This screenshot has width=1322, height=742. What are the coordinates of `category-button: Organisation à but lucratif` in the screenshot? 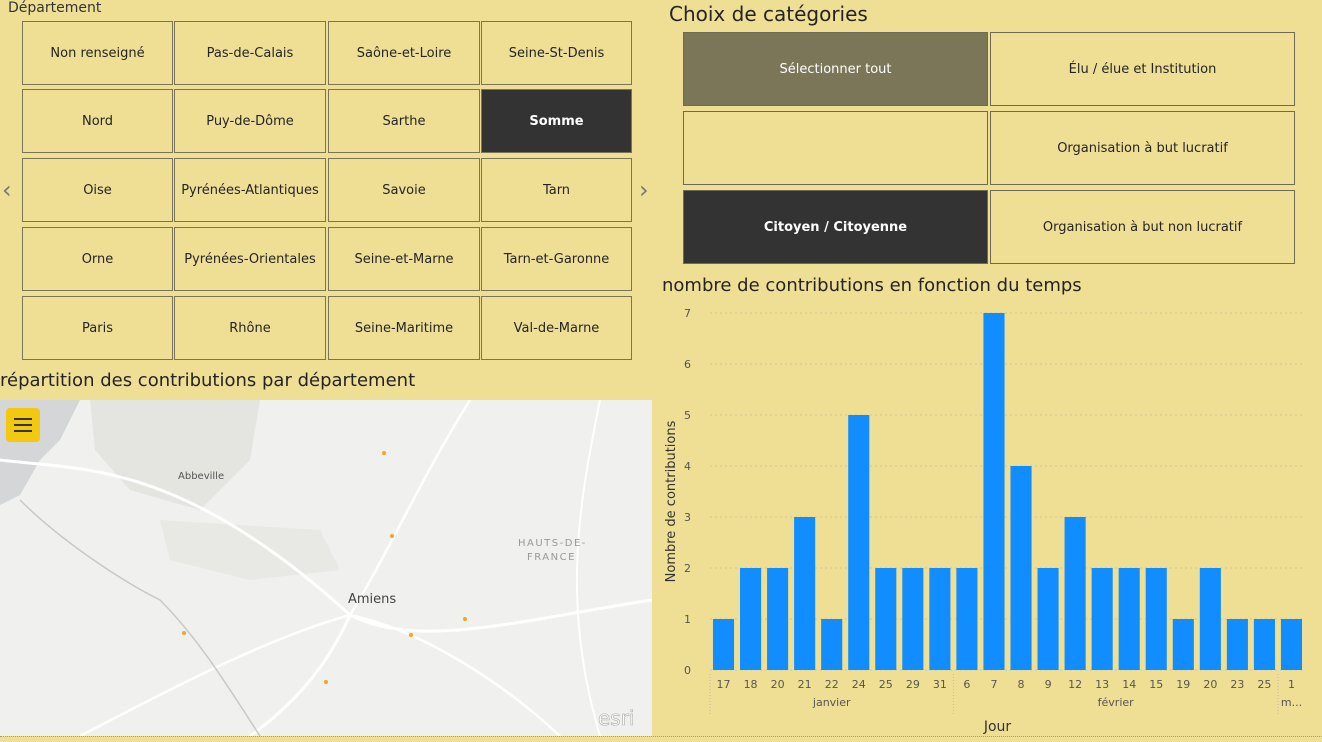 It's located at (1142, 148).